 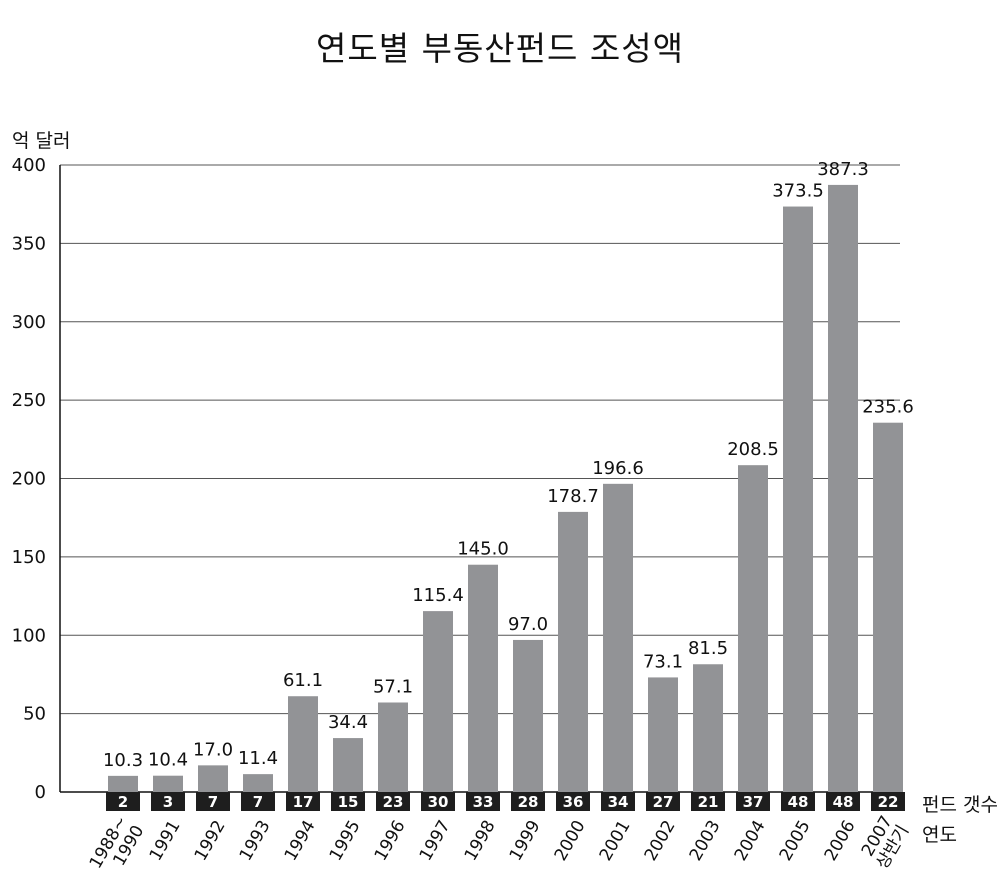 I want to click on x-tick-label: 1997, so click(x=435, y=840).